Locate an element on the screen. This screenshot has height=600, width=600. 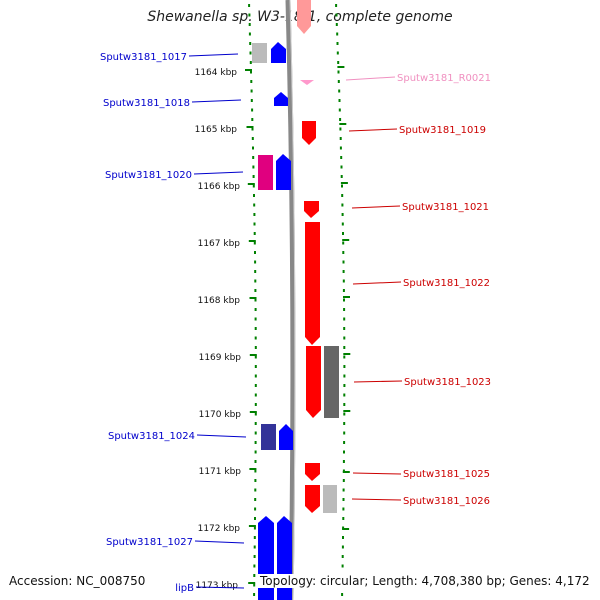
gene-label: Sputw3181_R0021 is located at coordinates (444, 78).